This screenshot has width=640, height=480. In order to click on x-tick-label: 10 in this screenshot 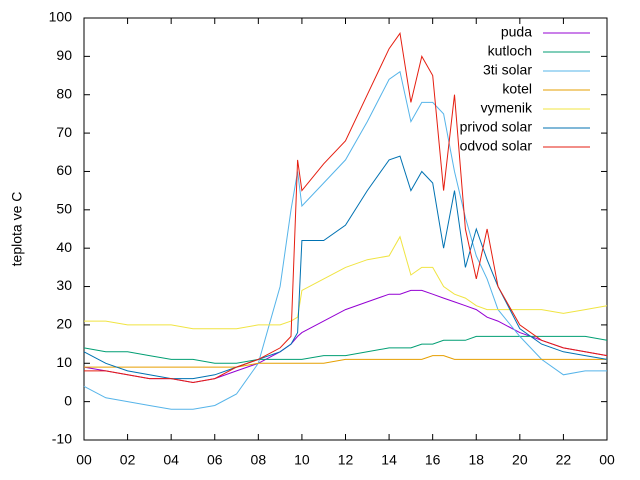, I will do `click(302, 460)`.